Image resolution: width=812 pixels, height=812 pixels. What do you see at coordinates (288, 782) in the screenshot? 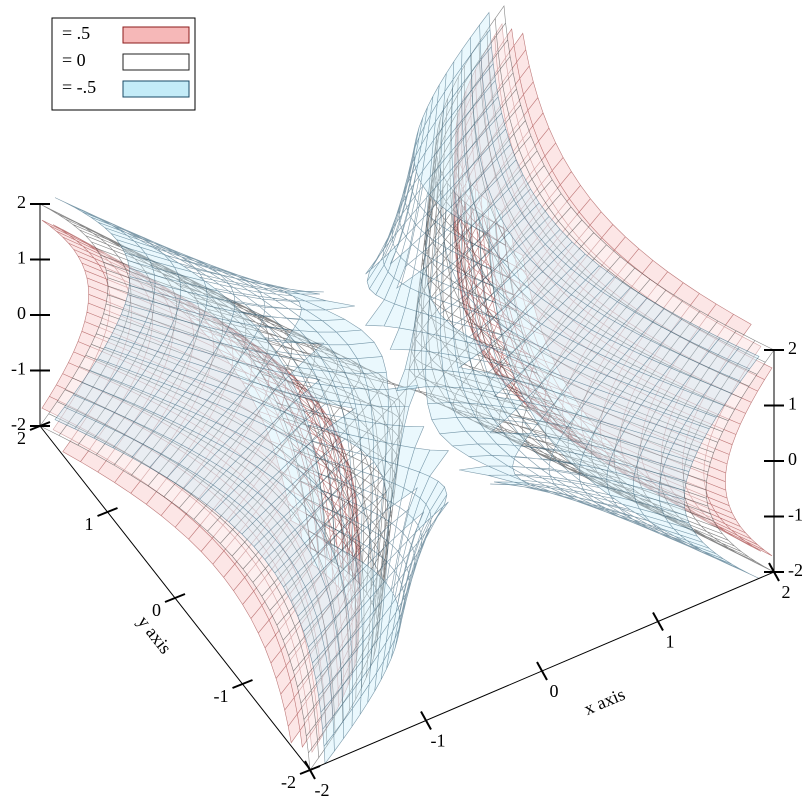
I see `y-tick-label: -2` at bounding box center [288, 782].